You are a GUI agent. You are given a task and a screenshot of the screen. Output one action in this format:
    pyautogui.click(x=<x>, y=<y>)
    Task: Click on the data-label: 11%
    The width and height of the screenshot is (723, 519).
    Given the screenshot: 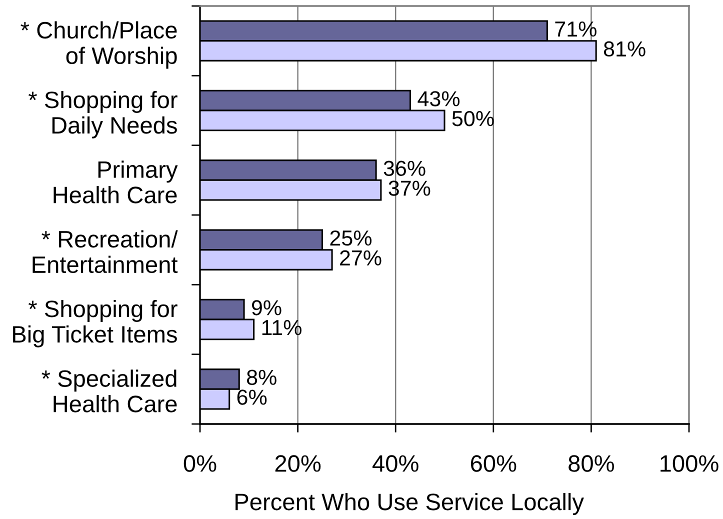 What is the action you would take?
    pyautogui.click(x=282, y=328)
    